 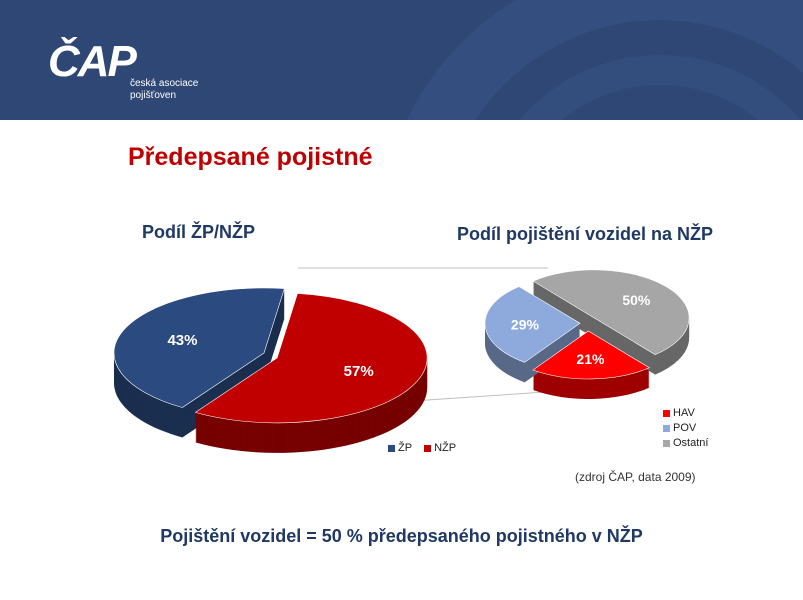 I want to click on legend-right: HAV POV Ostatní, so click(x=685, y=428).